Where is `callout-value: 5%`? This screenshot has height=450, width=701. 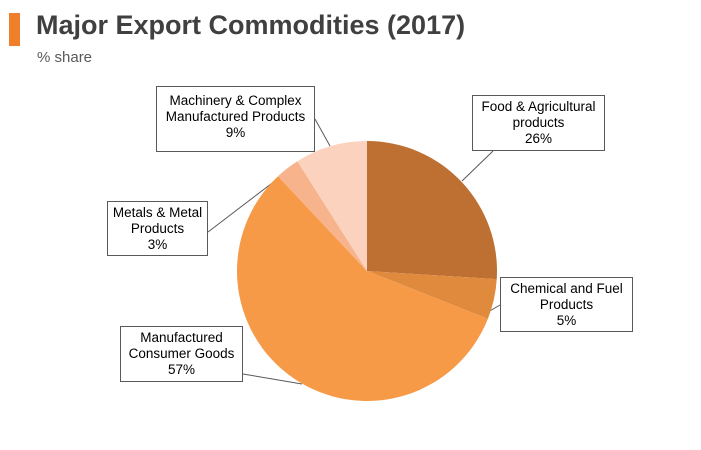
callout-value: 5% is located at coordinates (566, 320).